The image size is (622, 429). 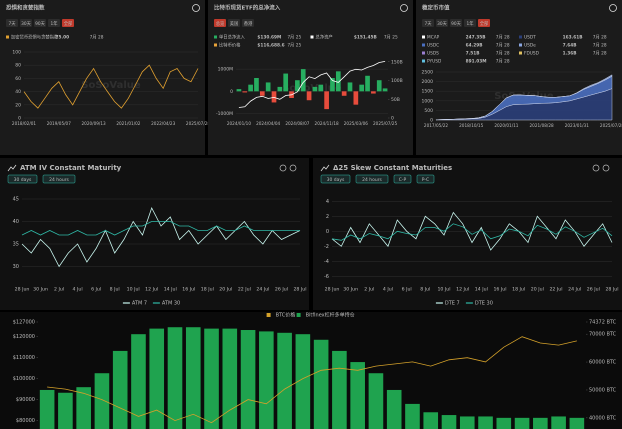 What do you see at coordinates (294, 38) in the screenshot?
I see `legend-date: 7月 25` at bounding box center [294, 38].